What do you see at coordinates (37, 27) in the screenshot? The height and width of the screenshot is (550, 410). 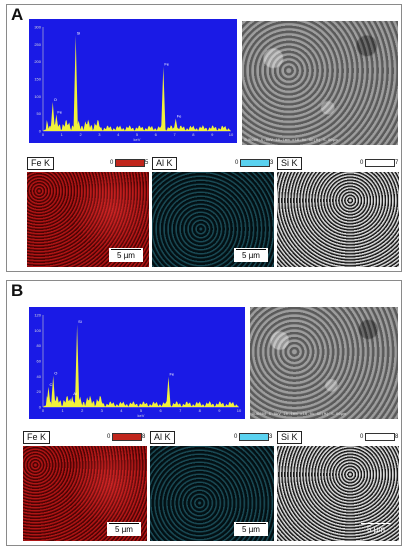 I see `y-tick-label: 300` at bounding box center [37, 27].